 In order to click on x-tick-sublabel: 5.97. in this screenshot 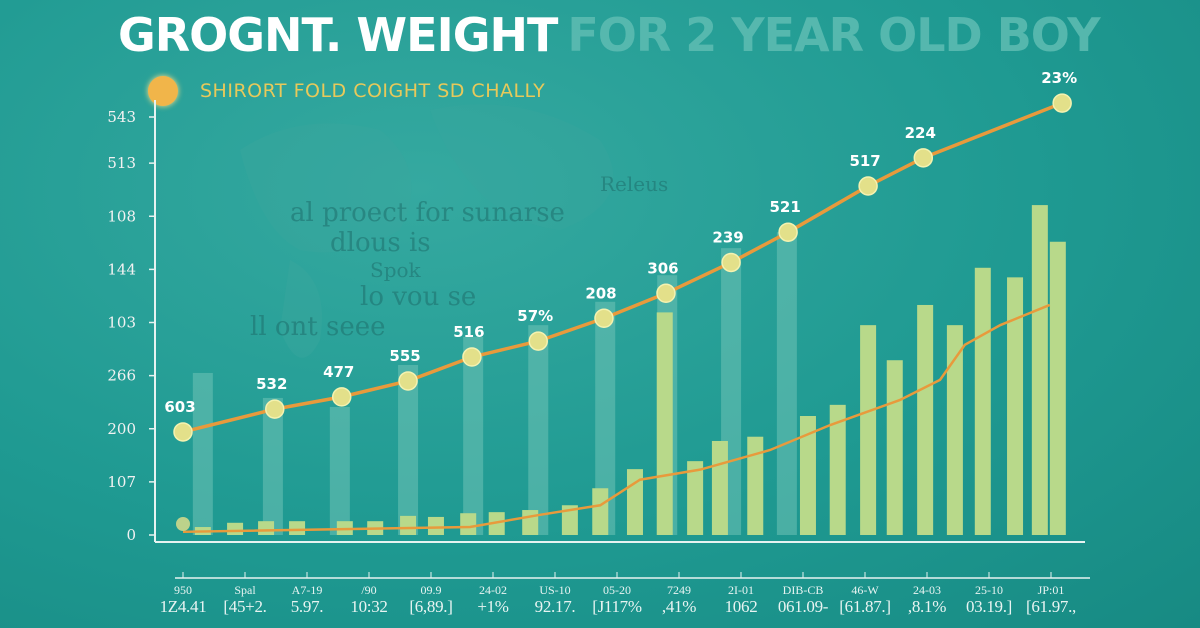, I will do `click(307, 606)`.